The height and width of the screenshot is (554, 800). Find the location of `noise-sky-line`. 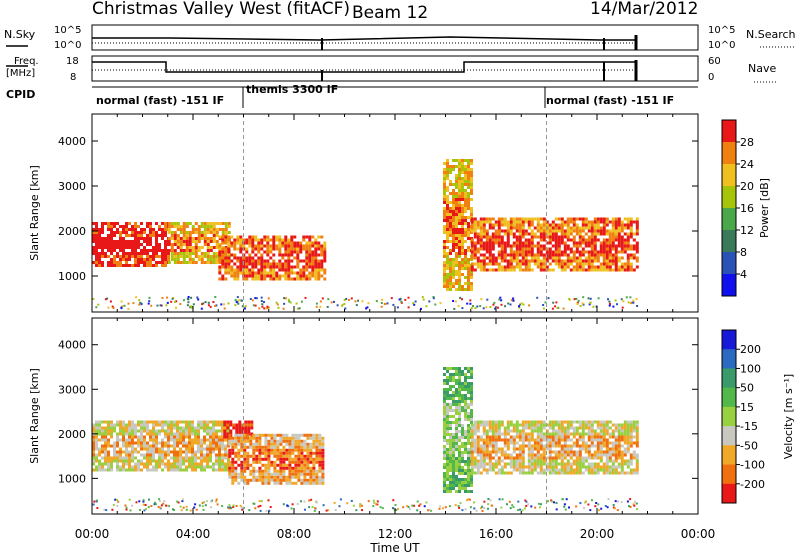

noise-sky-line is located at coordinates (364, 38).